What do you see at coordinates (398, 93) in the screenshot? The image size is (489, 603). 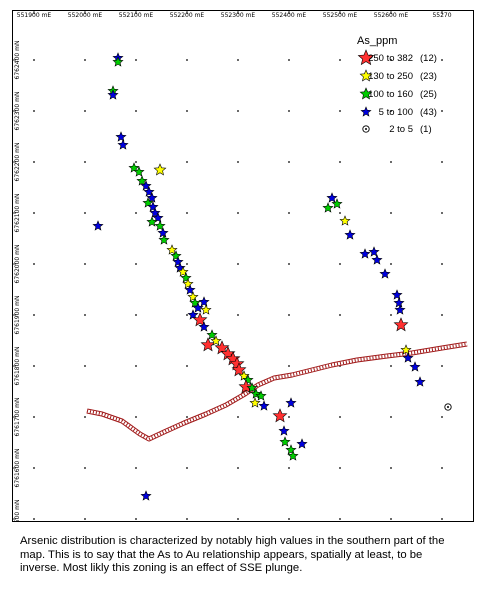 I see `legend-item: 100 to 160 (25)` at bounding box center [398, 93].